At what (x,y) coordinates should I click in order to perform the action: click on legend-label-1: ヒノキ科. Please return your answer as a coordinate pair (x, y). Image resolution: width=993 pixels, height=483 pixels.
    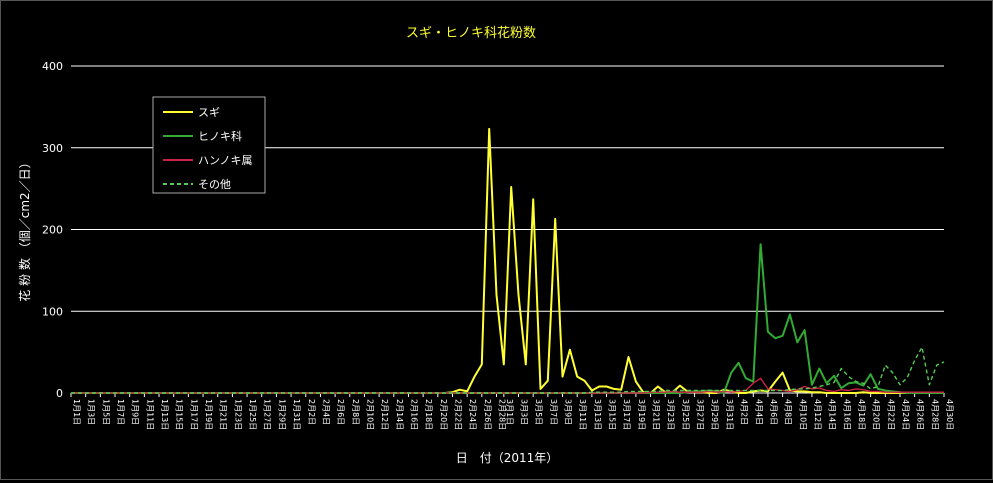
    Looking at the image, I should click on (220, 136).